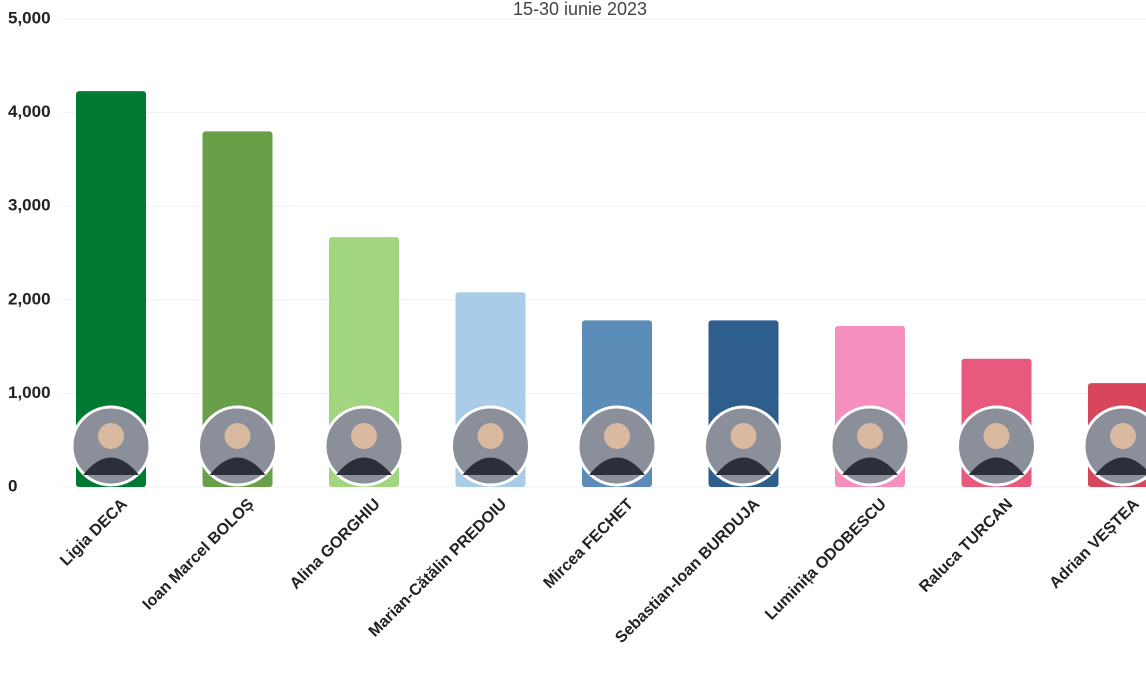  Describe the element at coordinates (29, 205) in the screenshot. I see `y-tick-label: 3,000` at that location.